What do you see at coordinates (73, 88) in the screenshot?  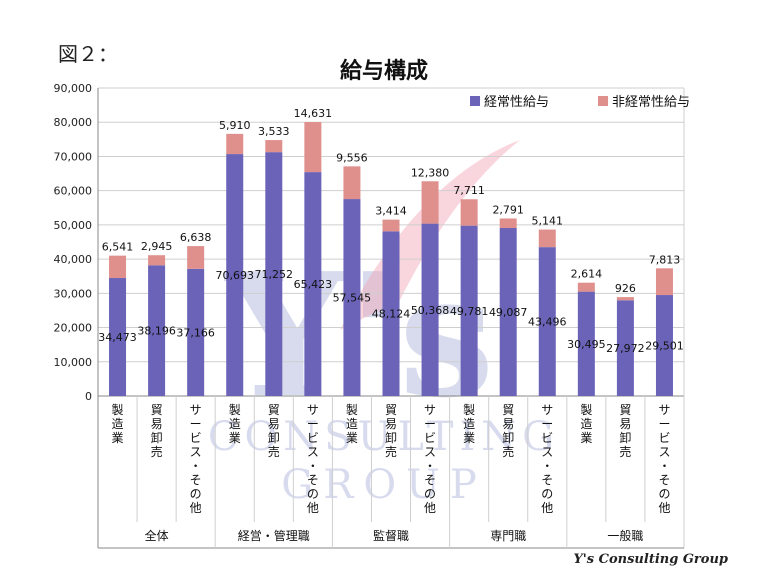 I see `y-tick-label: 90,000` at bounding box center [73, 88].